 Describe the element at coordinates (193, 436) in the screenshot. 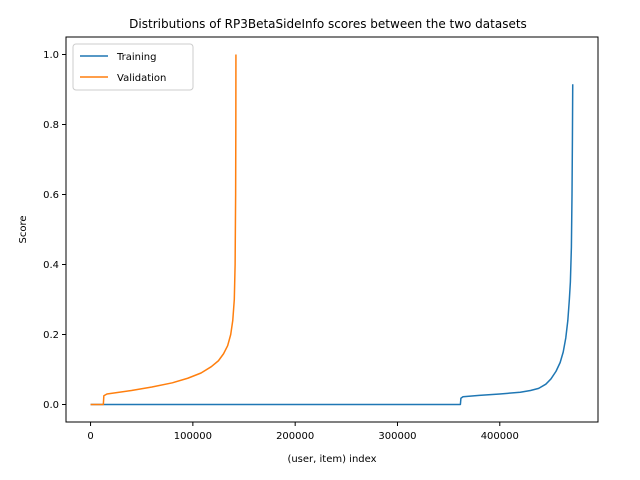

I see `x-tick-label: 100000` at that location.